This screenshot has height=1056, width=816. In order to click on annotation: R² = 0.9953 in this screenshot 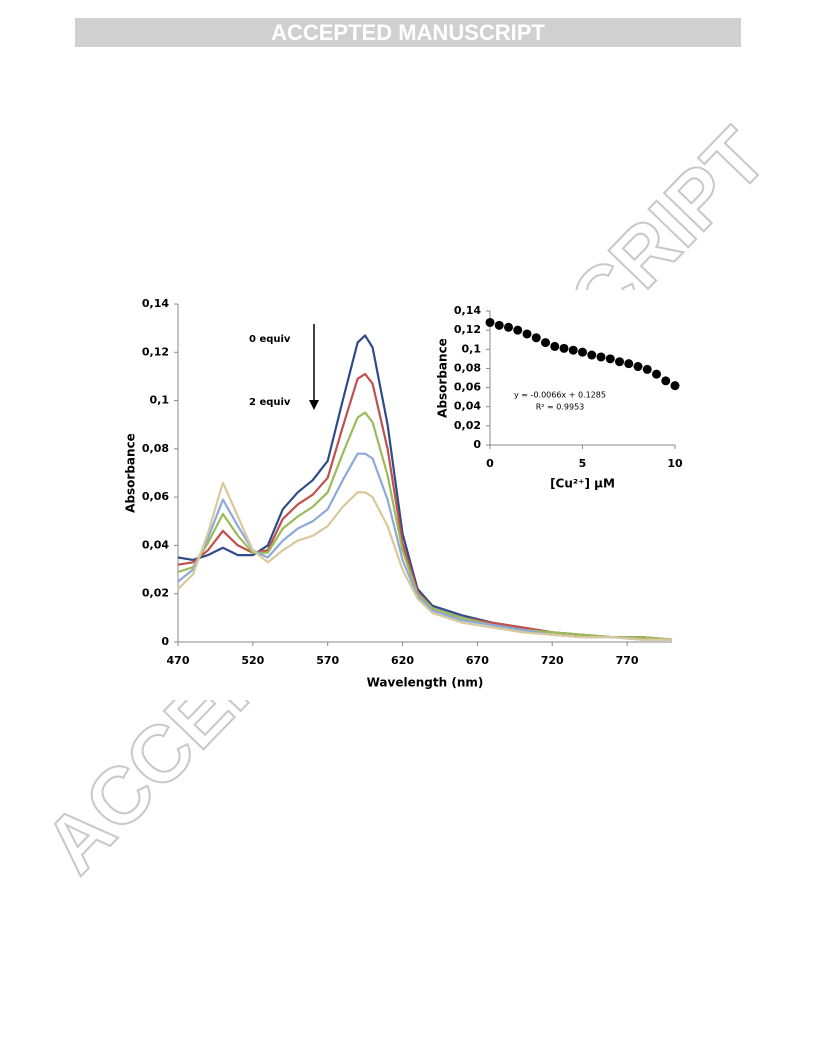, I will do `click(560, 407)`.